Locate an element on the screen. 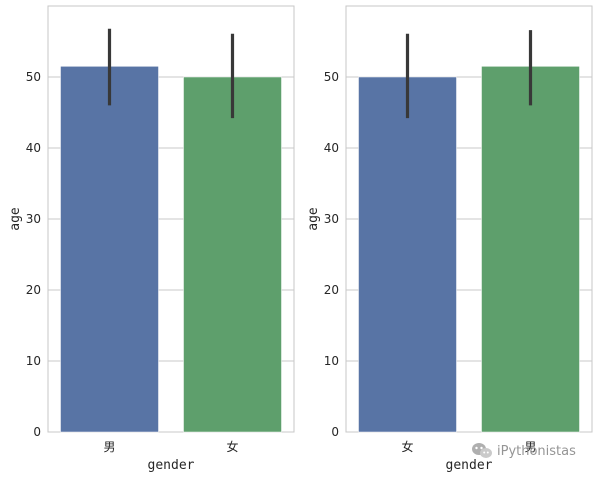 The image size is (600, 477). x-axis-label-left: gender is located at coordinates (171, 465).